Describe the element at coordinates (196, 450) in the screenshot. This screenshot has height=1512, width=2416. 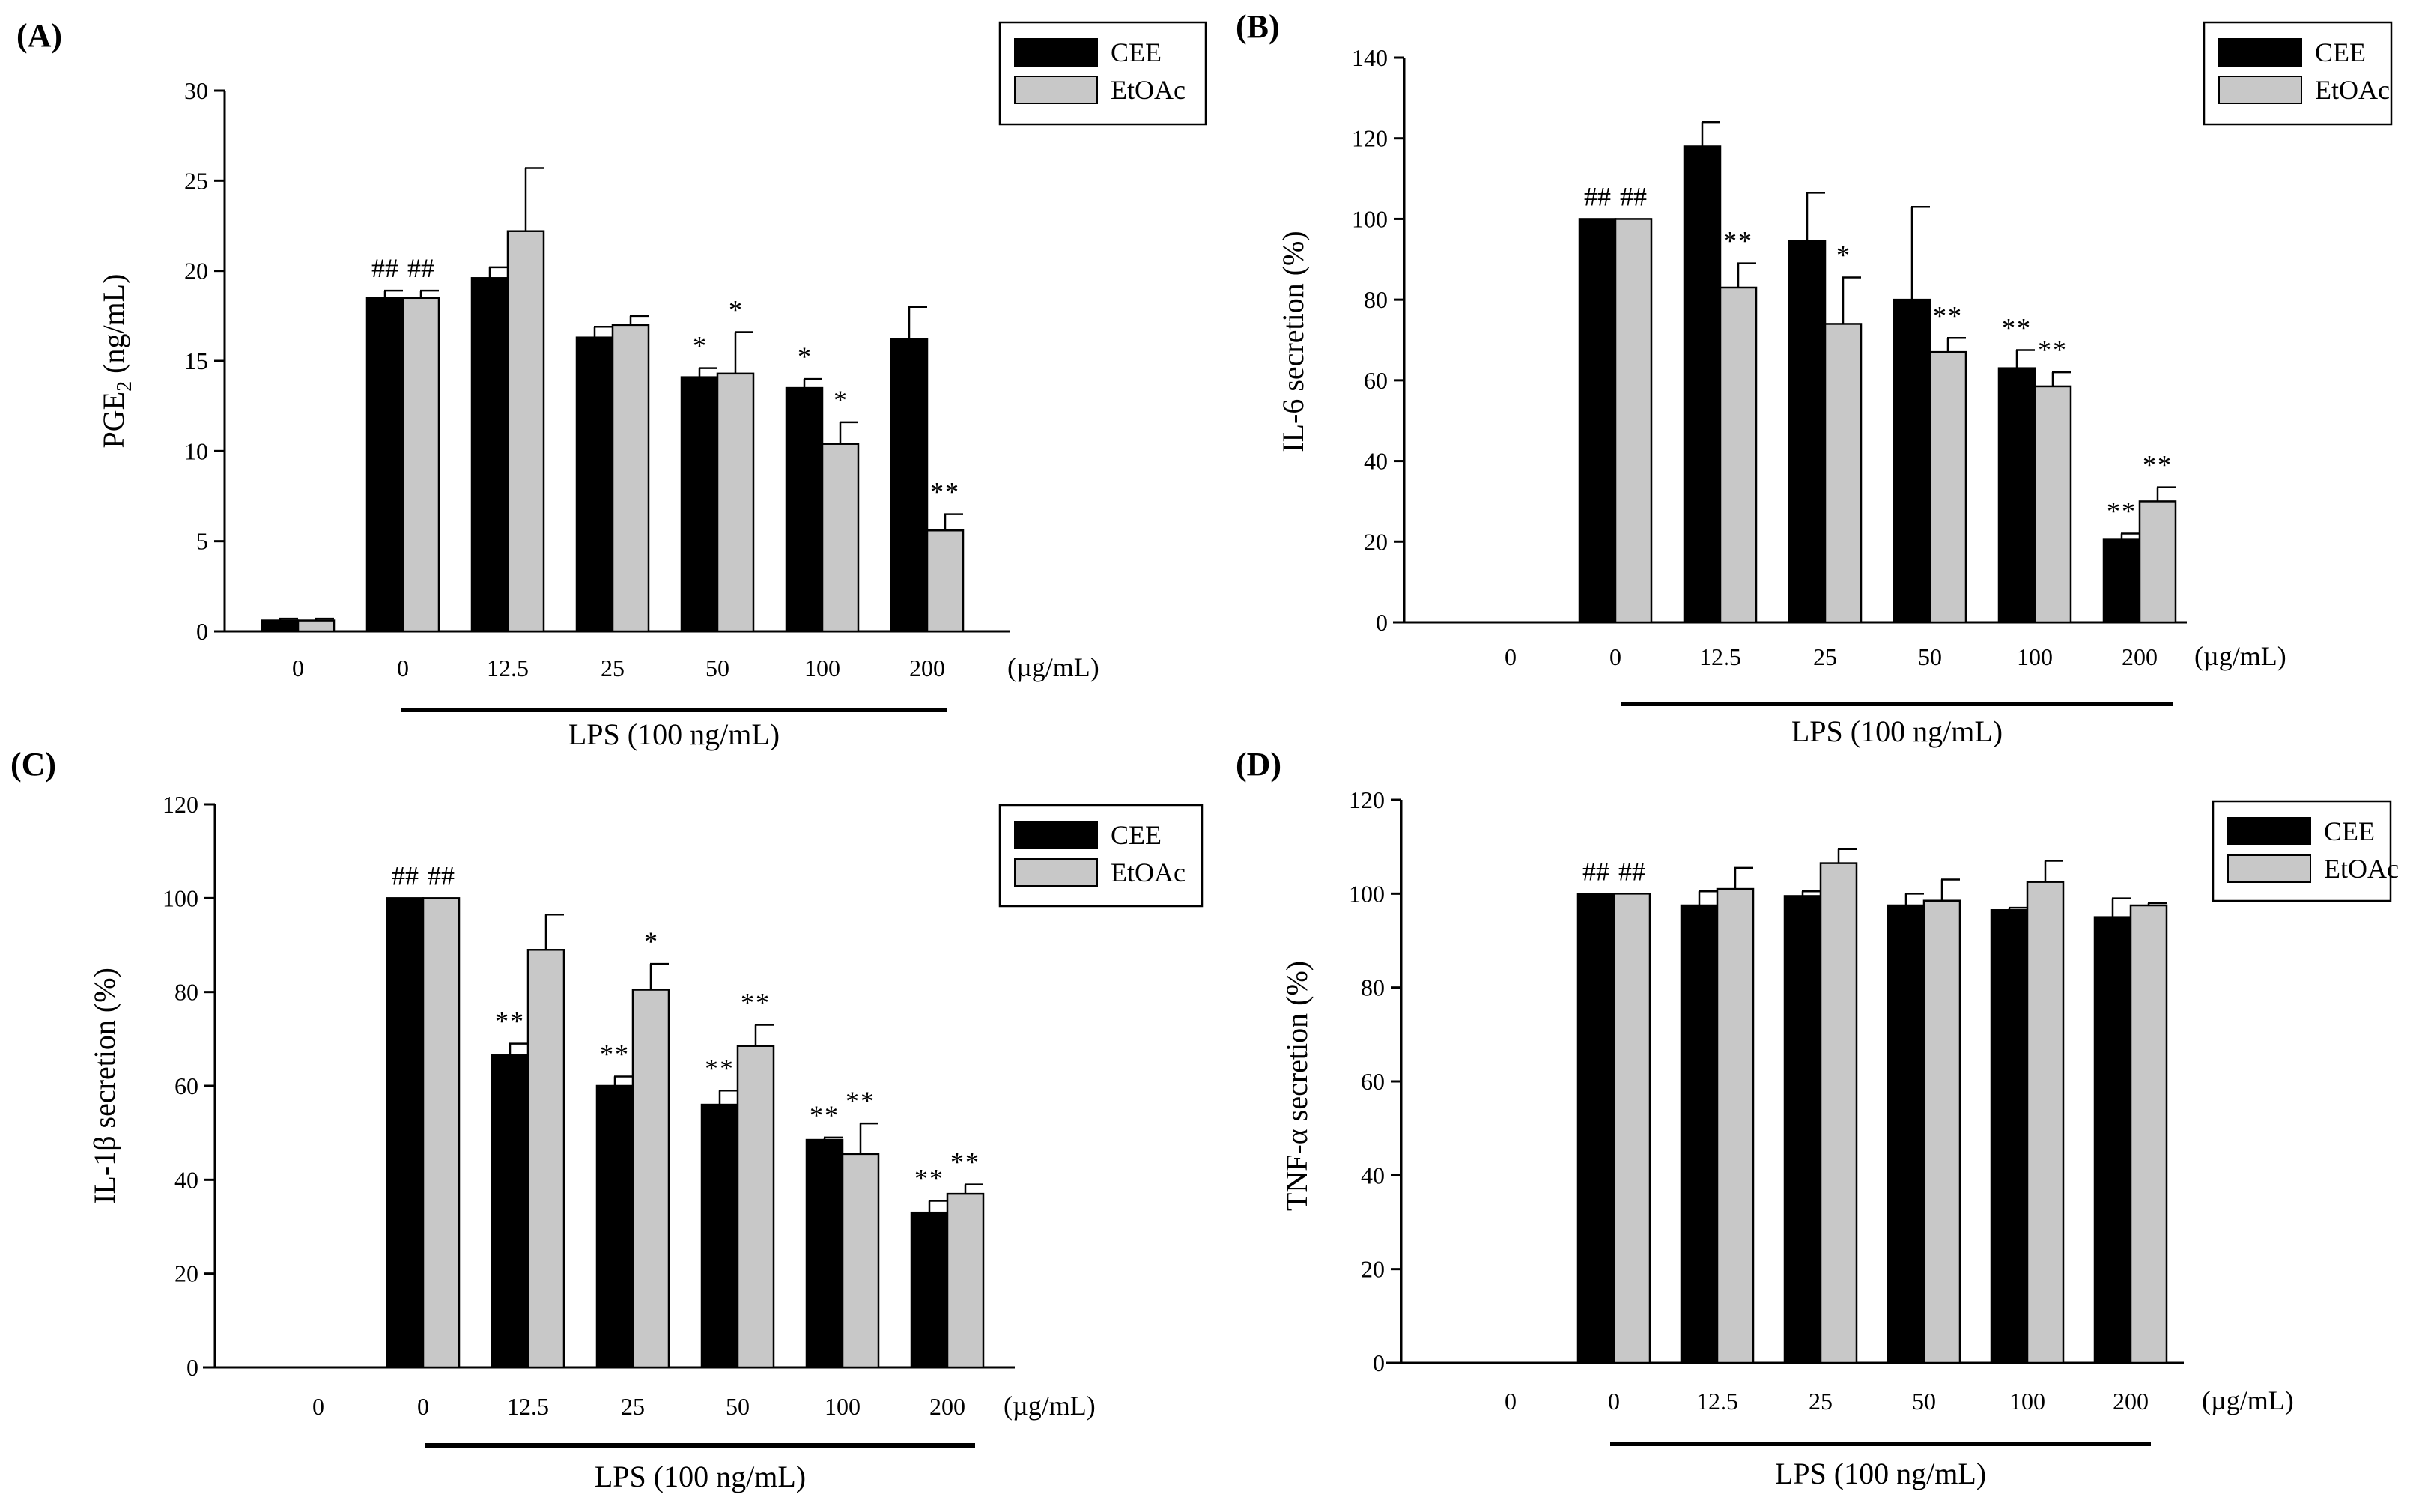
I see `y-tick-label: 10` at that location.